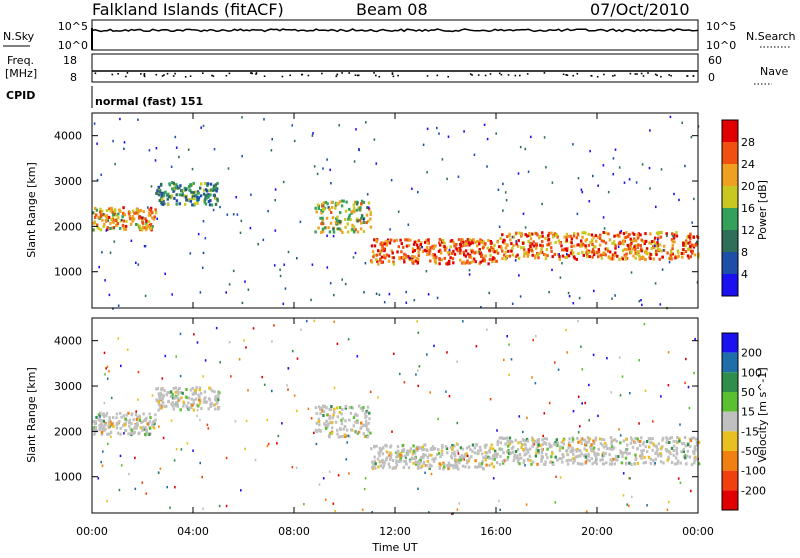 The image size is (800, 558). I want to click on colorbar-tick-label: 50, so click(748, 392).